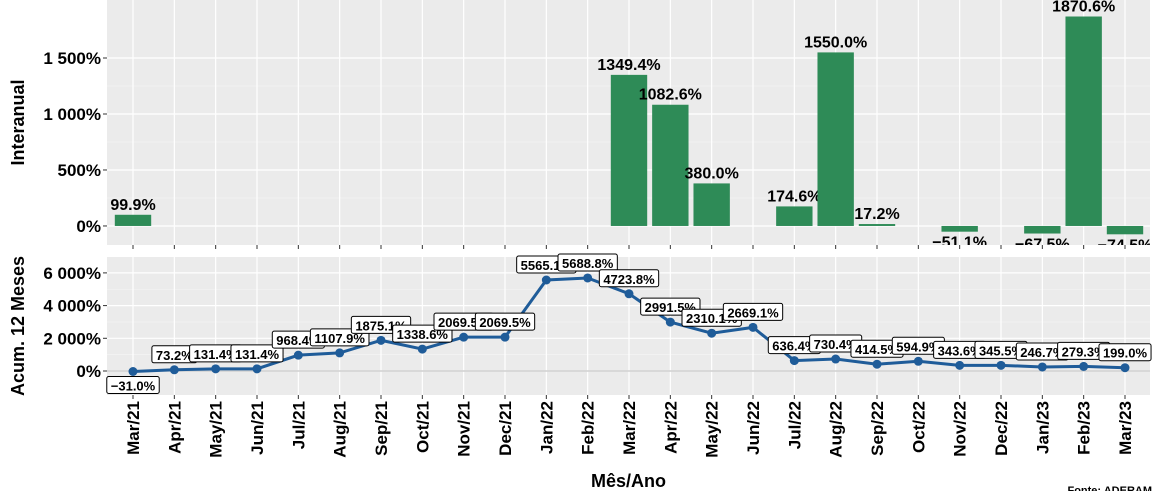 Image resolution: width=1154 pixels, height=491 pixels. Describe the element at coordinates (1109, 488) in the screenshot. I see `caption: Fonte: ADERAM` at that location.